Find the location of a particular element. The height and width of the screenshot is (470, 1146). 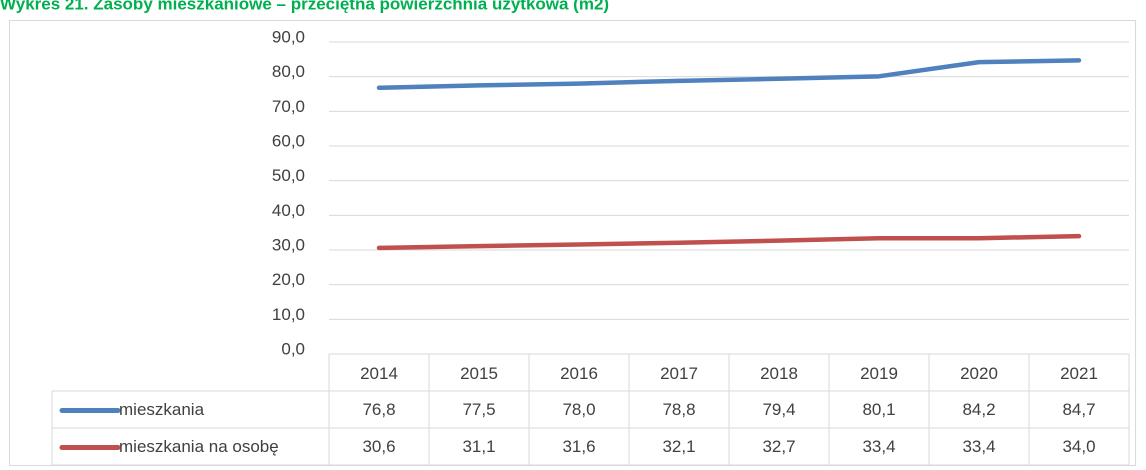

table-value: 31,6 is located at coordinates (578, 446).